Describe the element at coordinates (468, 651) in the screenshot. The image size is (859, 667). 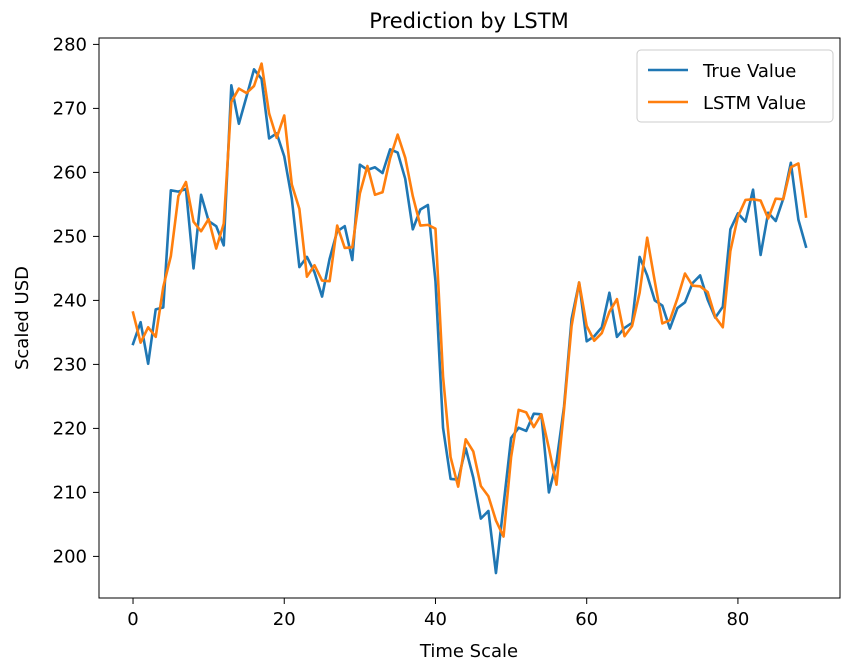
I see `x-axis-label: Time Scale` at that location.